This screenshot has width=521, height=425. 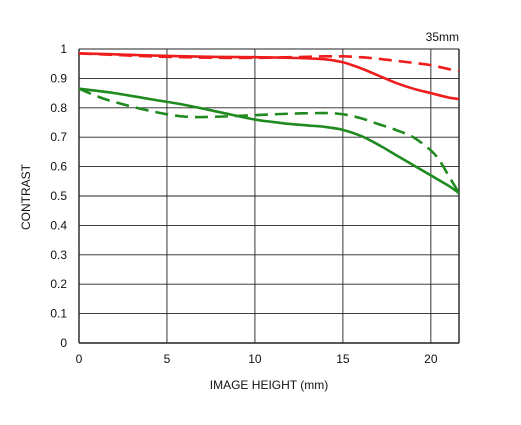 I want to click on y-tick-label: 0.7, so click(x=58, y=137).